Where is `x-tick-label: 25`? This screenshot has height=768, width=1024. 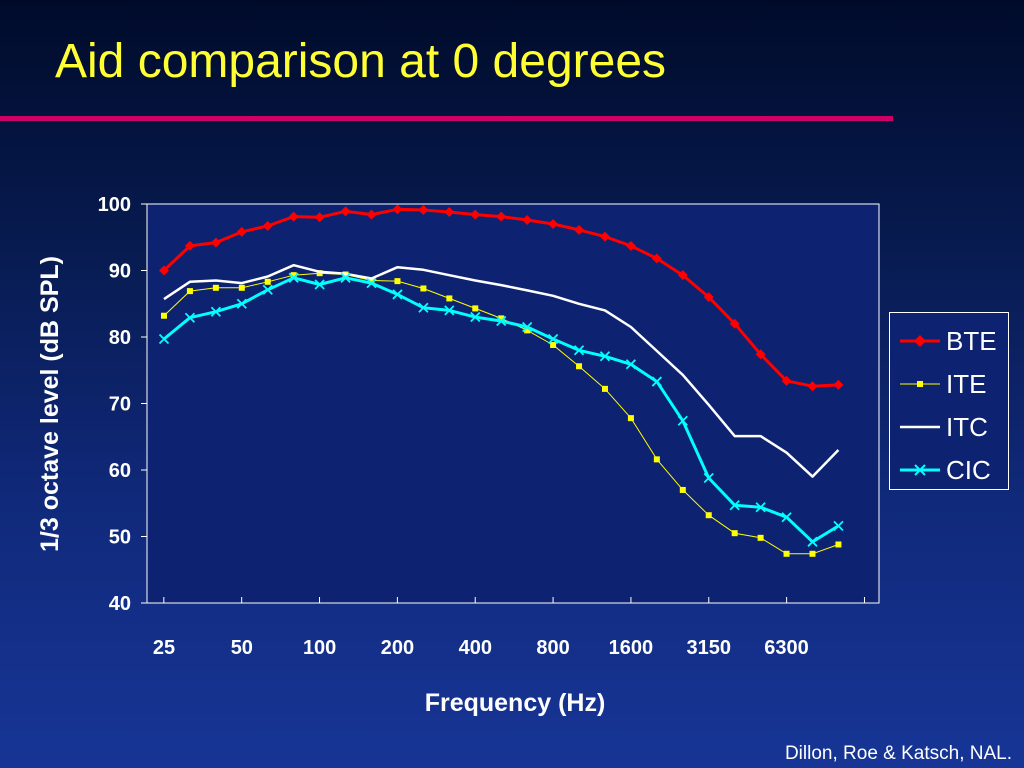 x-tick-label: 25 is located at coordinates (164, 648).